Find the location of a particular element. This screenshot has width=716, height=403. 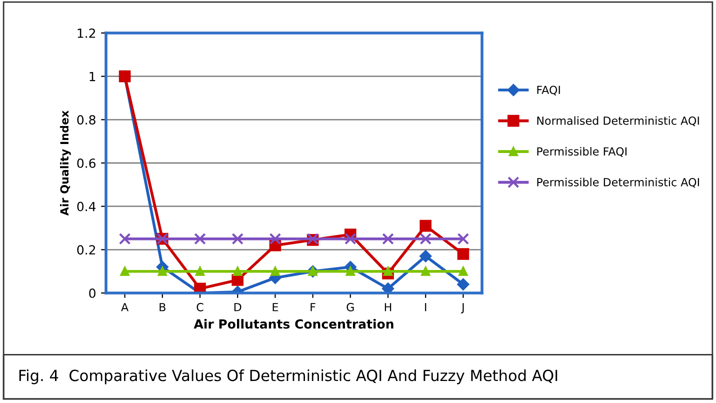

x-tick-label: D is located at coordinates (238, 307).